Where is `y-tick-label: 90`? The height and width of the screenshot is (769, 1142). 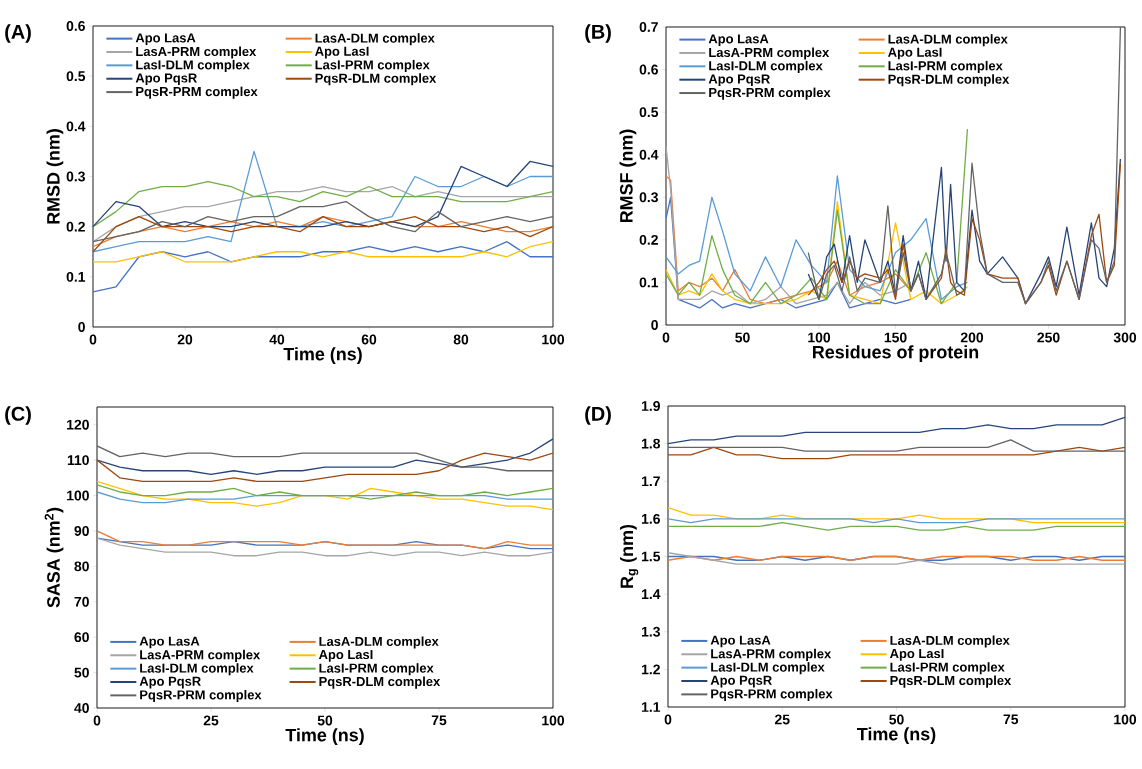 y-tick-label: 90 is located at coordinates (81, 530).